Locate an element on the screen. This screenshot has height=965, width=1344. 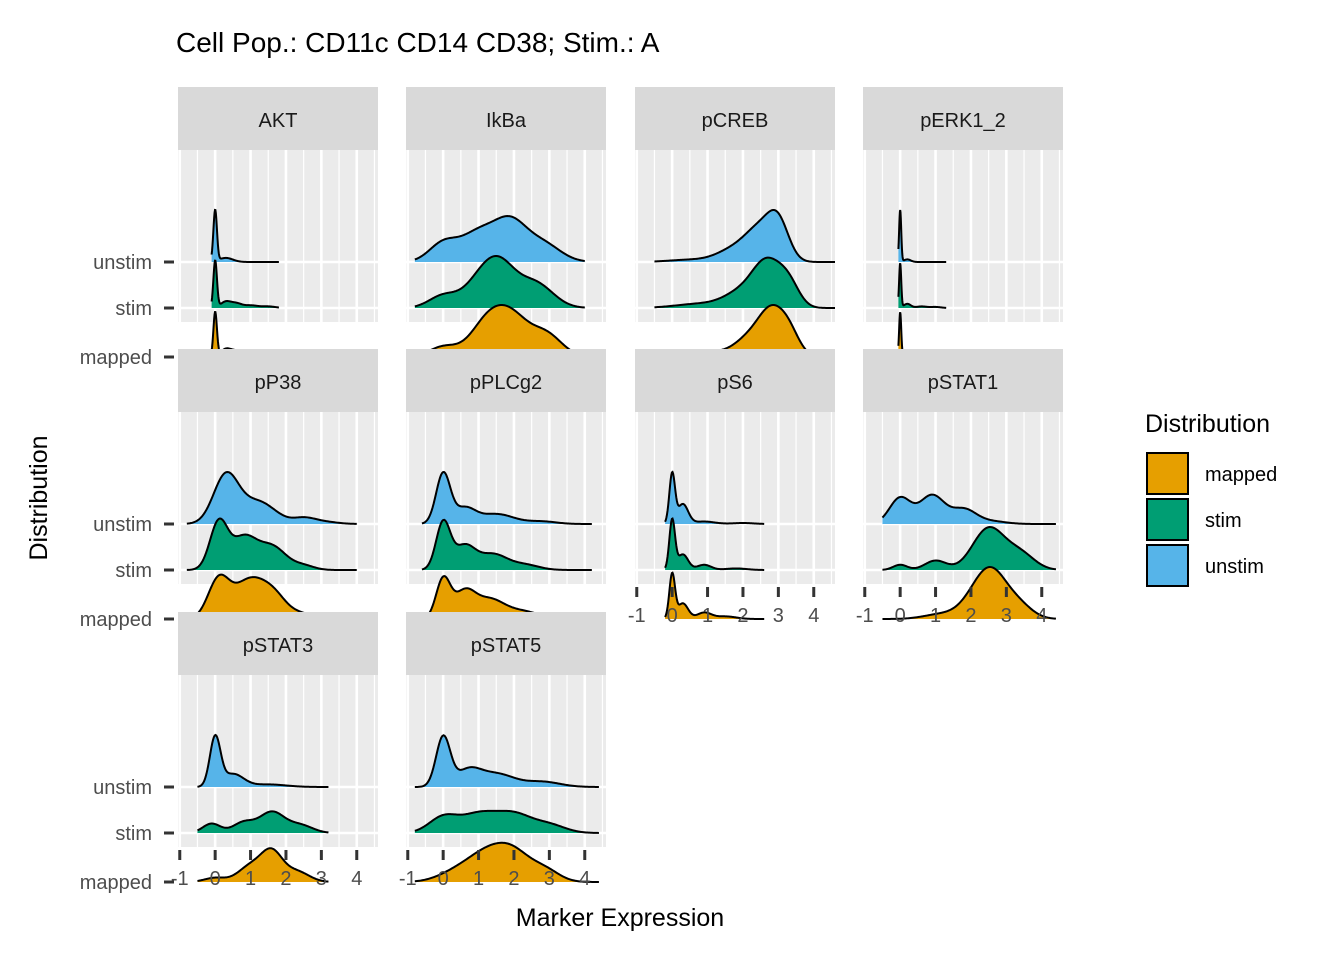
ridge-IkBa-unstim is located at coordinates (499, 239).